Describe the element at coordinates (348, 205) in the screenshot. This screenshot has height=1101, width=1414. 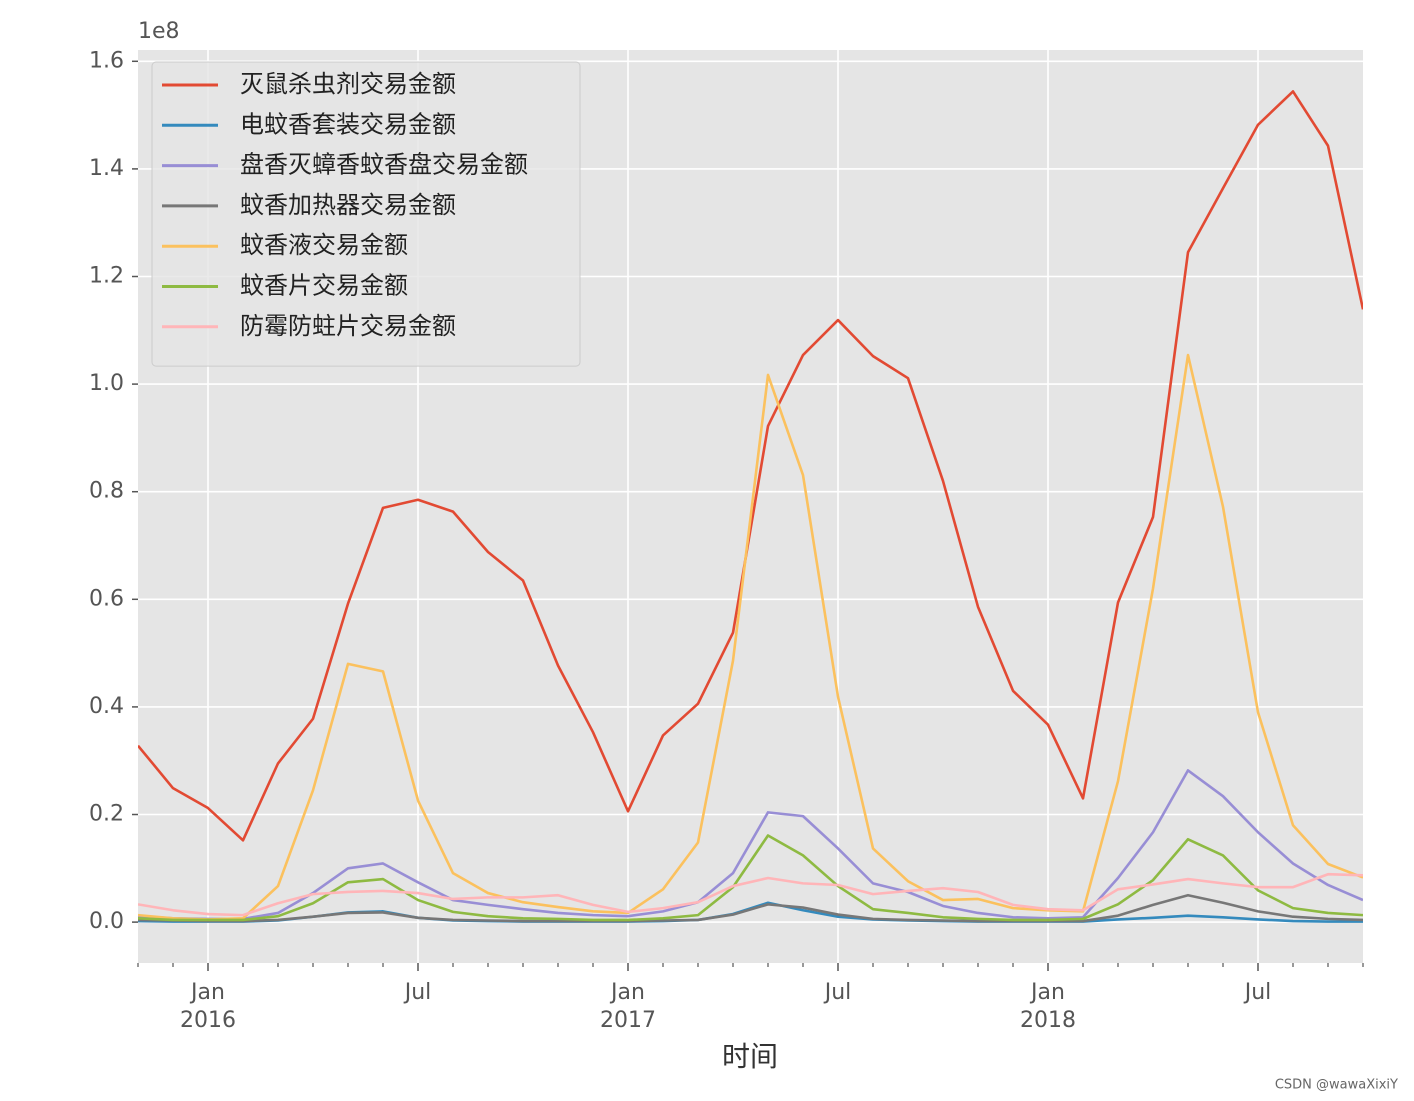
I see `legend-label: 蚊香加热器交易金额` at that location.